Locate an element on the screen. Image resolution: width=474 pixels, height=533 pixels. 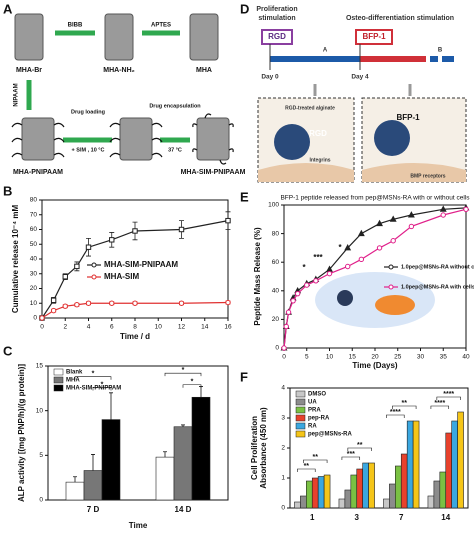
x-tick-label: 16 is located at coordinates (228, 327).